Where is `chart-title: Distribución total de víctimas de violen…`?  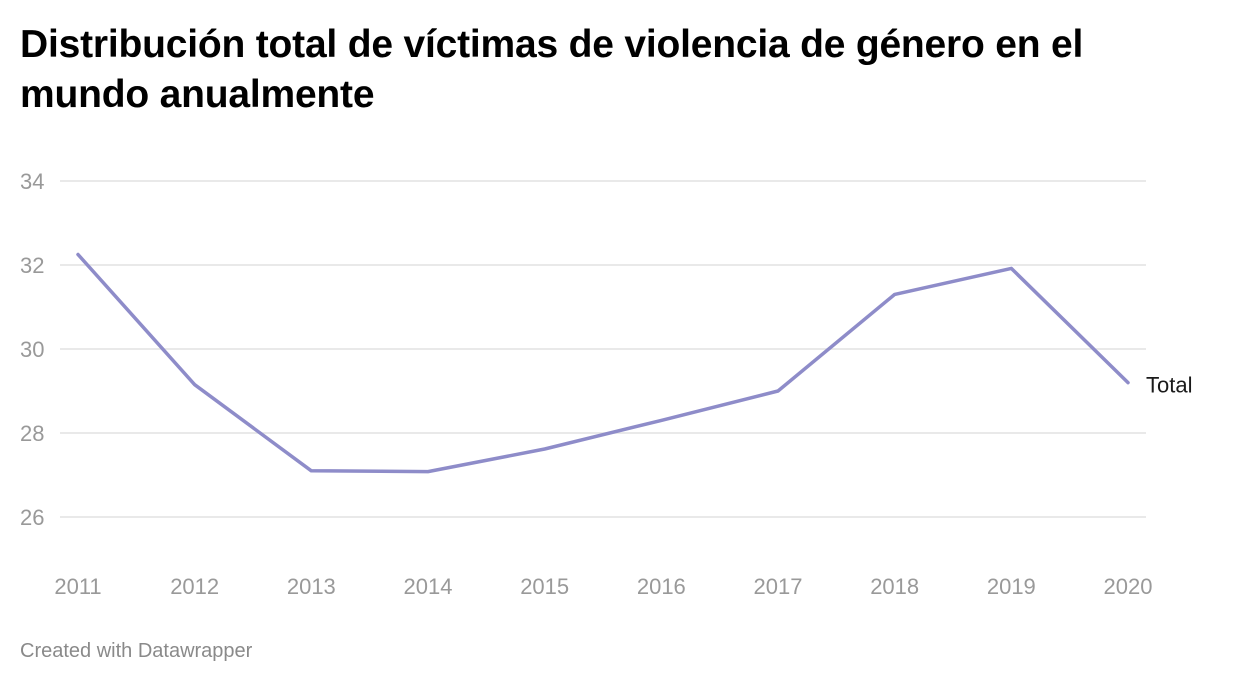
chart-title: Distribución total de víctimas de violen… is located at coordinates (552, 69).